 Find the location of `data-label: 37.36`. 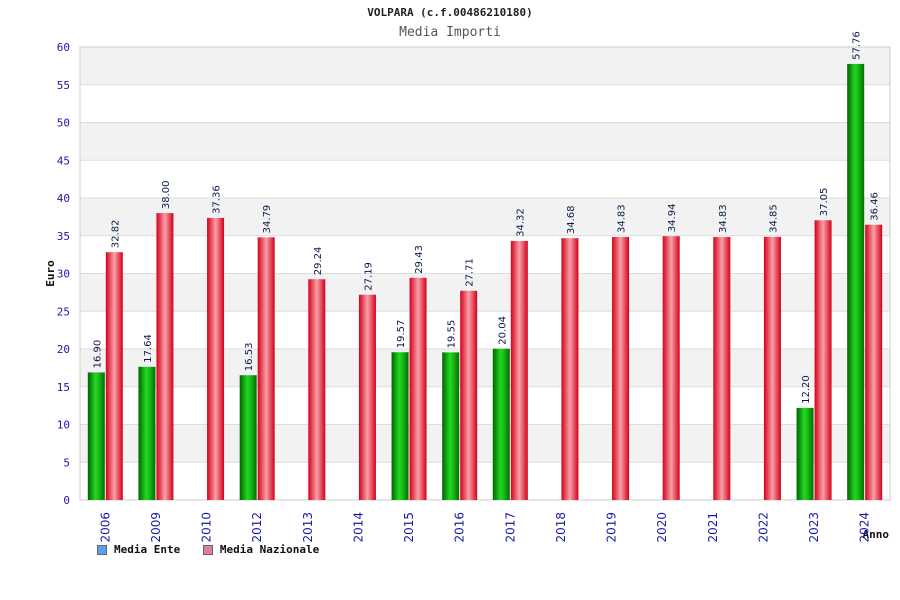

data-label: 37.36 is located at coordinates (217, 199).